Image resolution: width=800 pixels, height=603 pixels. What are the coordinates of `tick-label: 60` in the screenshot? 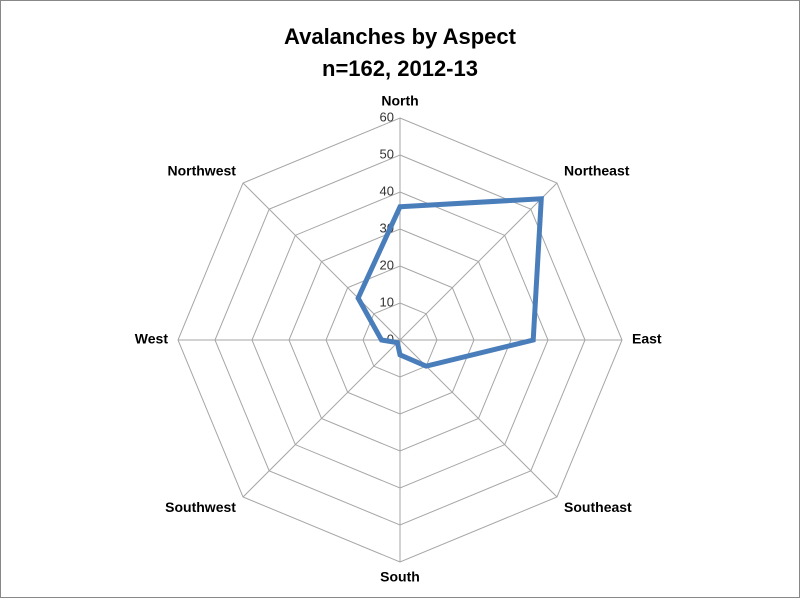 It's located at (387, 116).